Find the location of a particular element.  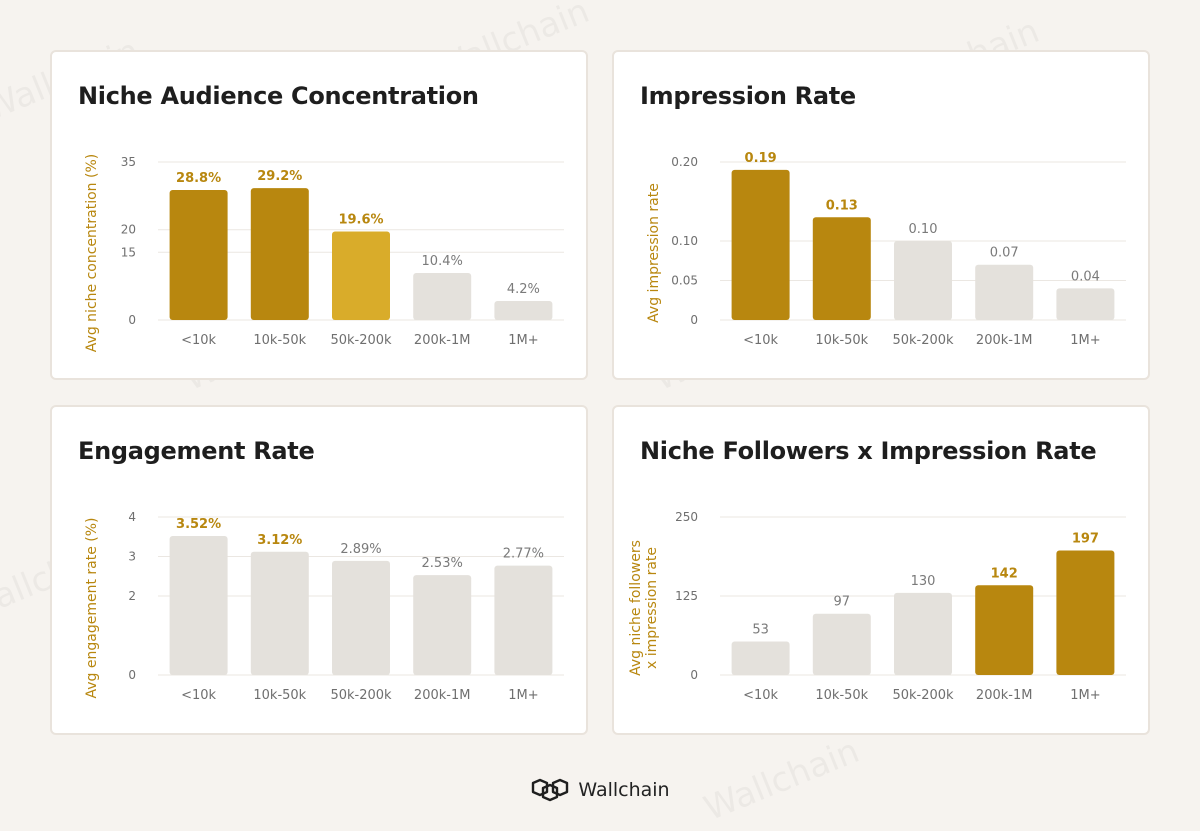

y-axis-label: Avg niche concentration (%) is located at coordinates (92, 253).